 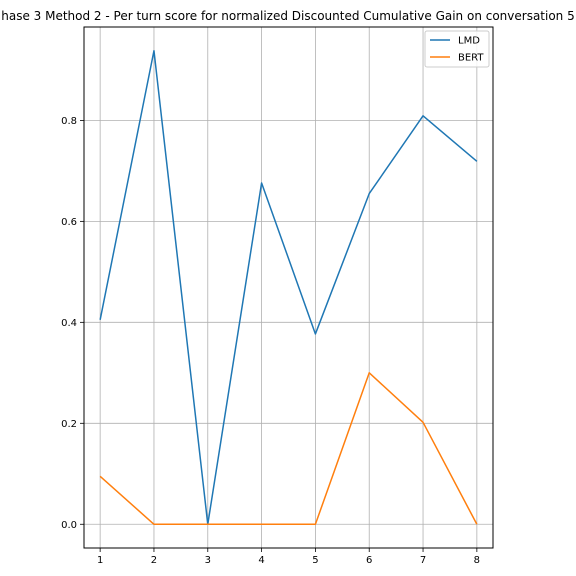 What do you see at coordinates (471, 58) in the screenshot?
I see `legend-label-bert: BERT` at bounding box center [471, 58].